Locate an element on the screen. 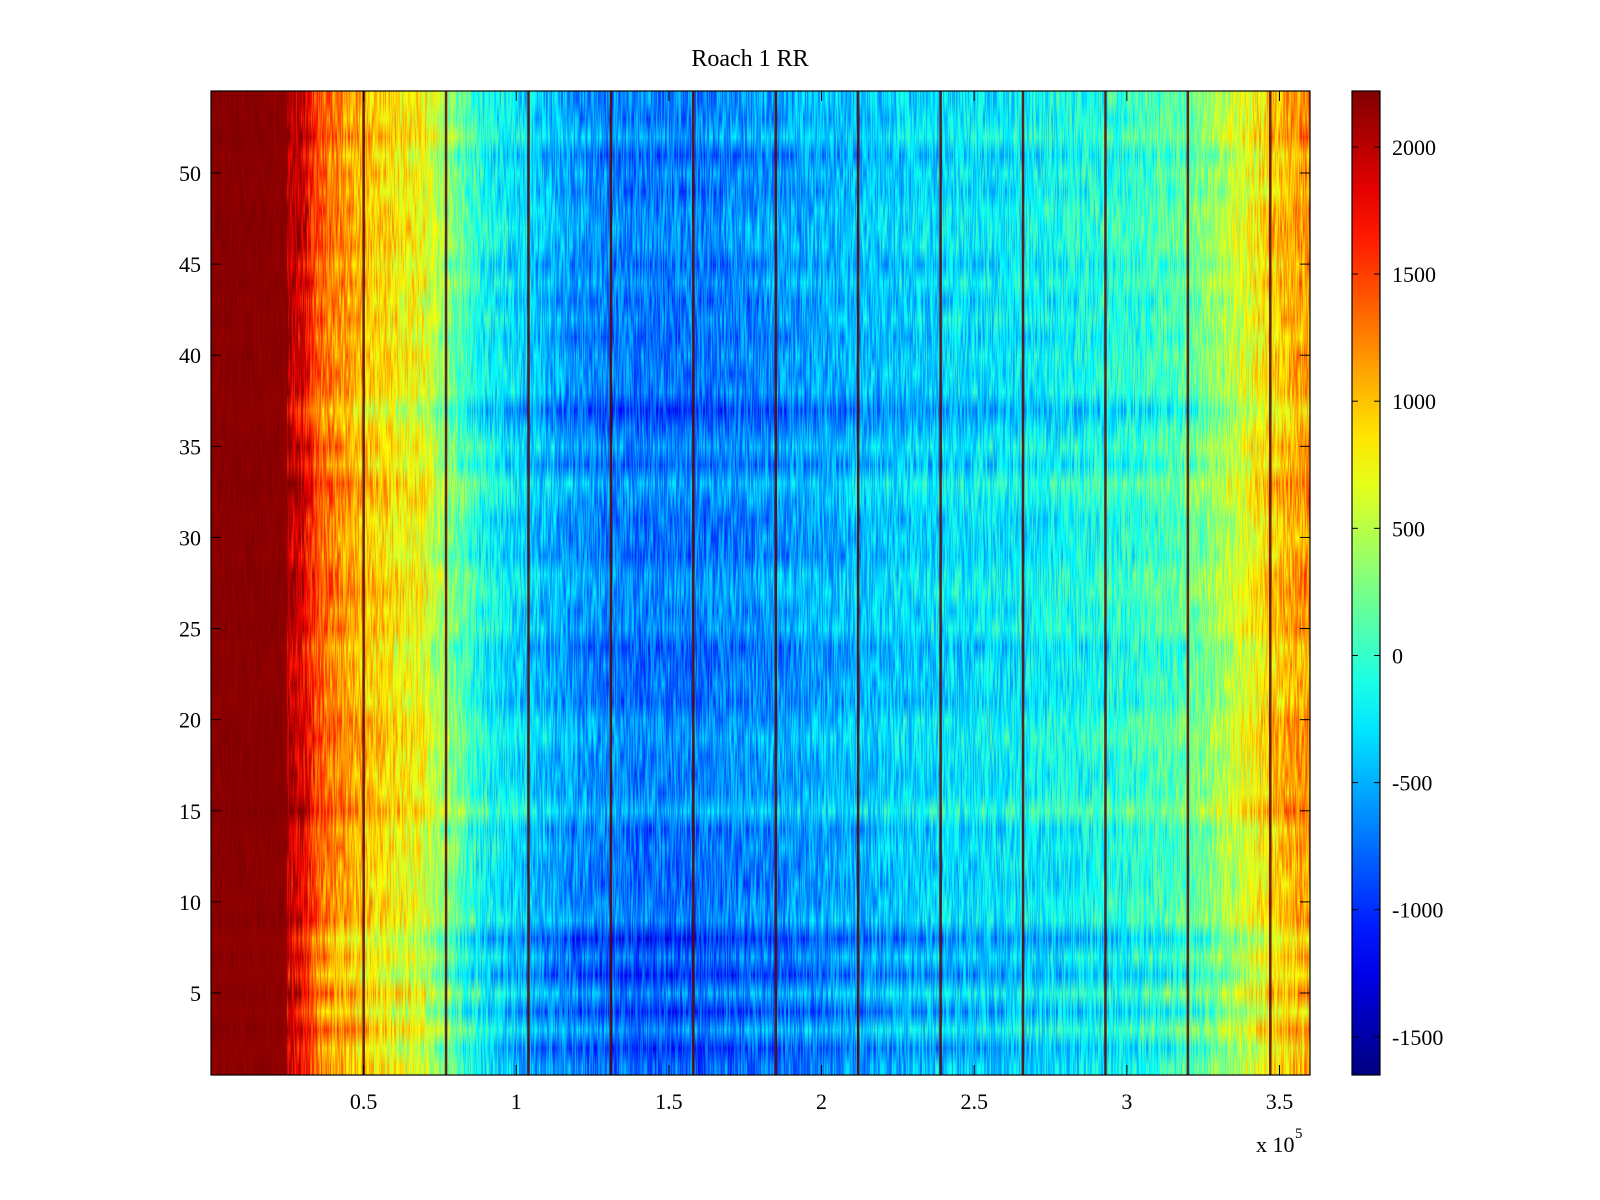 The width and height of the screenshot is (1600, 1200). colorbar: -1500 -1000 -500 0 500 1000 1500 2000 is located at coordinates (1397, 583).